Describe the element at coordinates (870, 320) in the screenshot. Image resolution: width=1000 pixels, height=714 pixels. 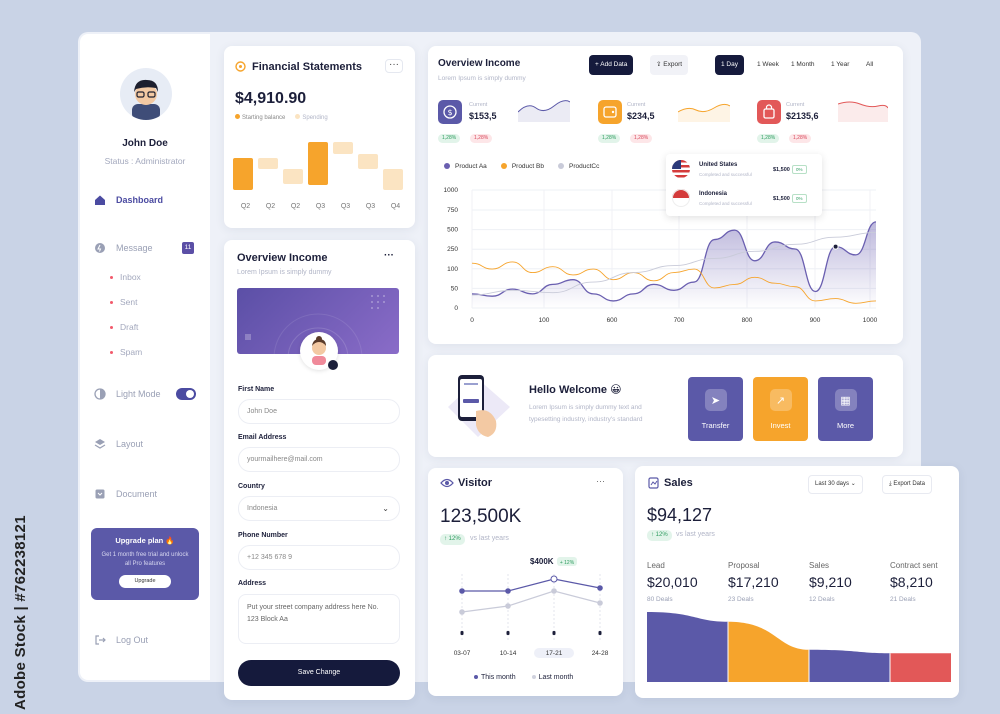
I see `income-xtick: 1000` at that location.